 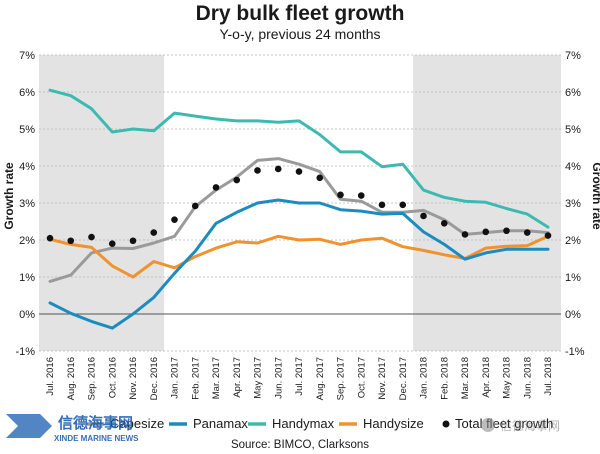 What do you see at coordinates (573, 204) in the screenshot?
I see `y-tick-label-right: 3%` at bounding box center [573, 204].